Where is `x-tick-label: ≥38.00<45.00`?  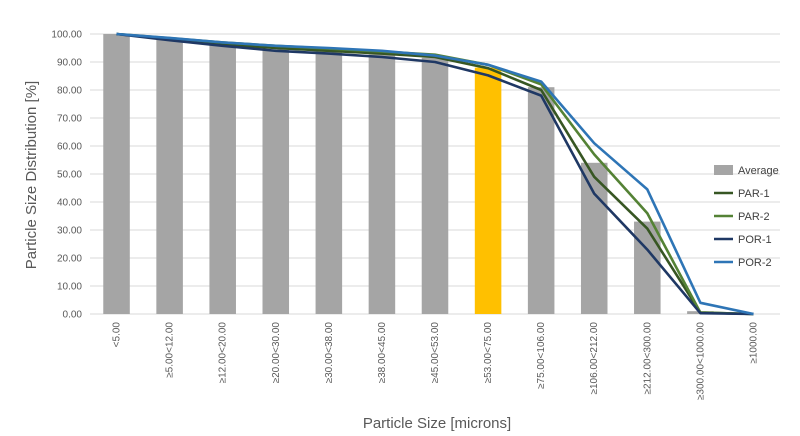
x-tick-label: ≥38.00<45.00 is located at coordinates (382, 353).